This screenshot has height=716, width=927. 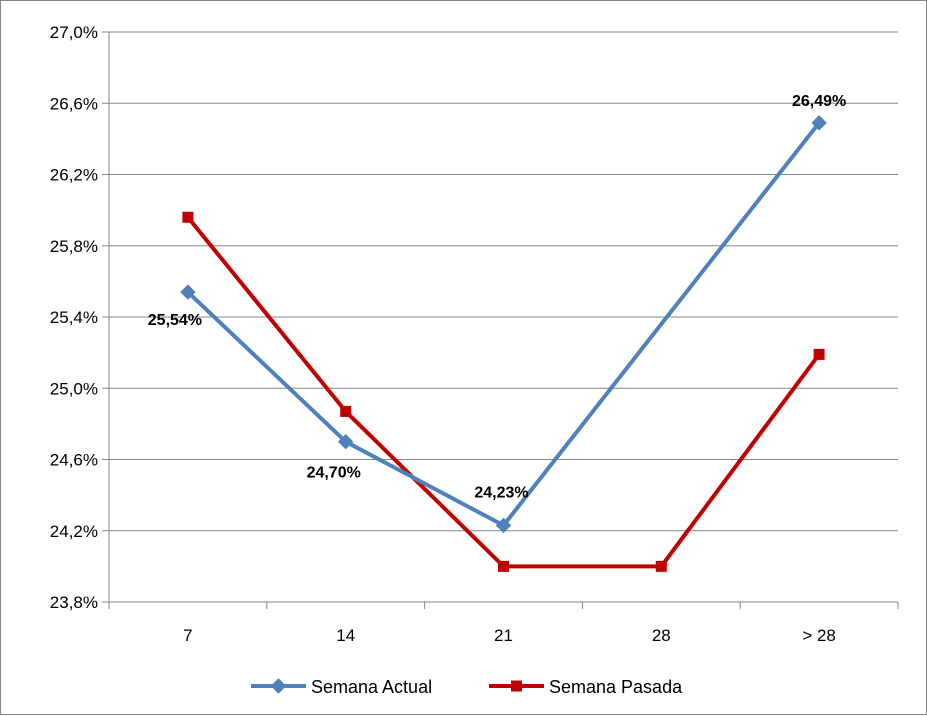 What do you see at coordinates (819, 101) in the screenshot?
I see `data-label: 26,49%` at bounding box center [819, 101].